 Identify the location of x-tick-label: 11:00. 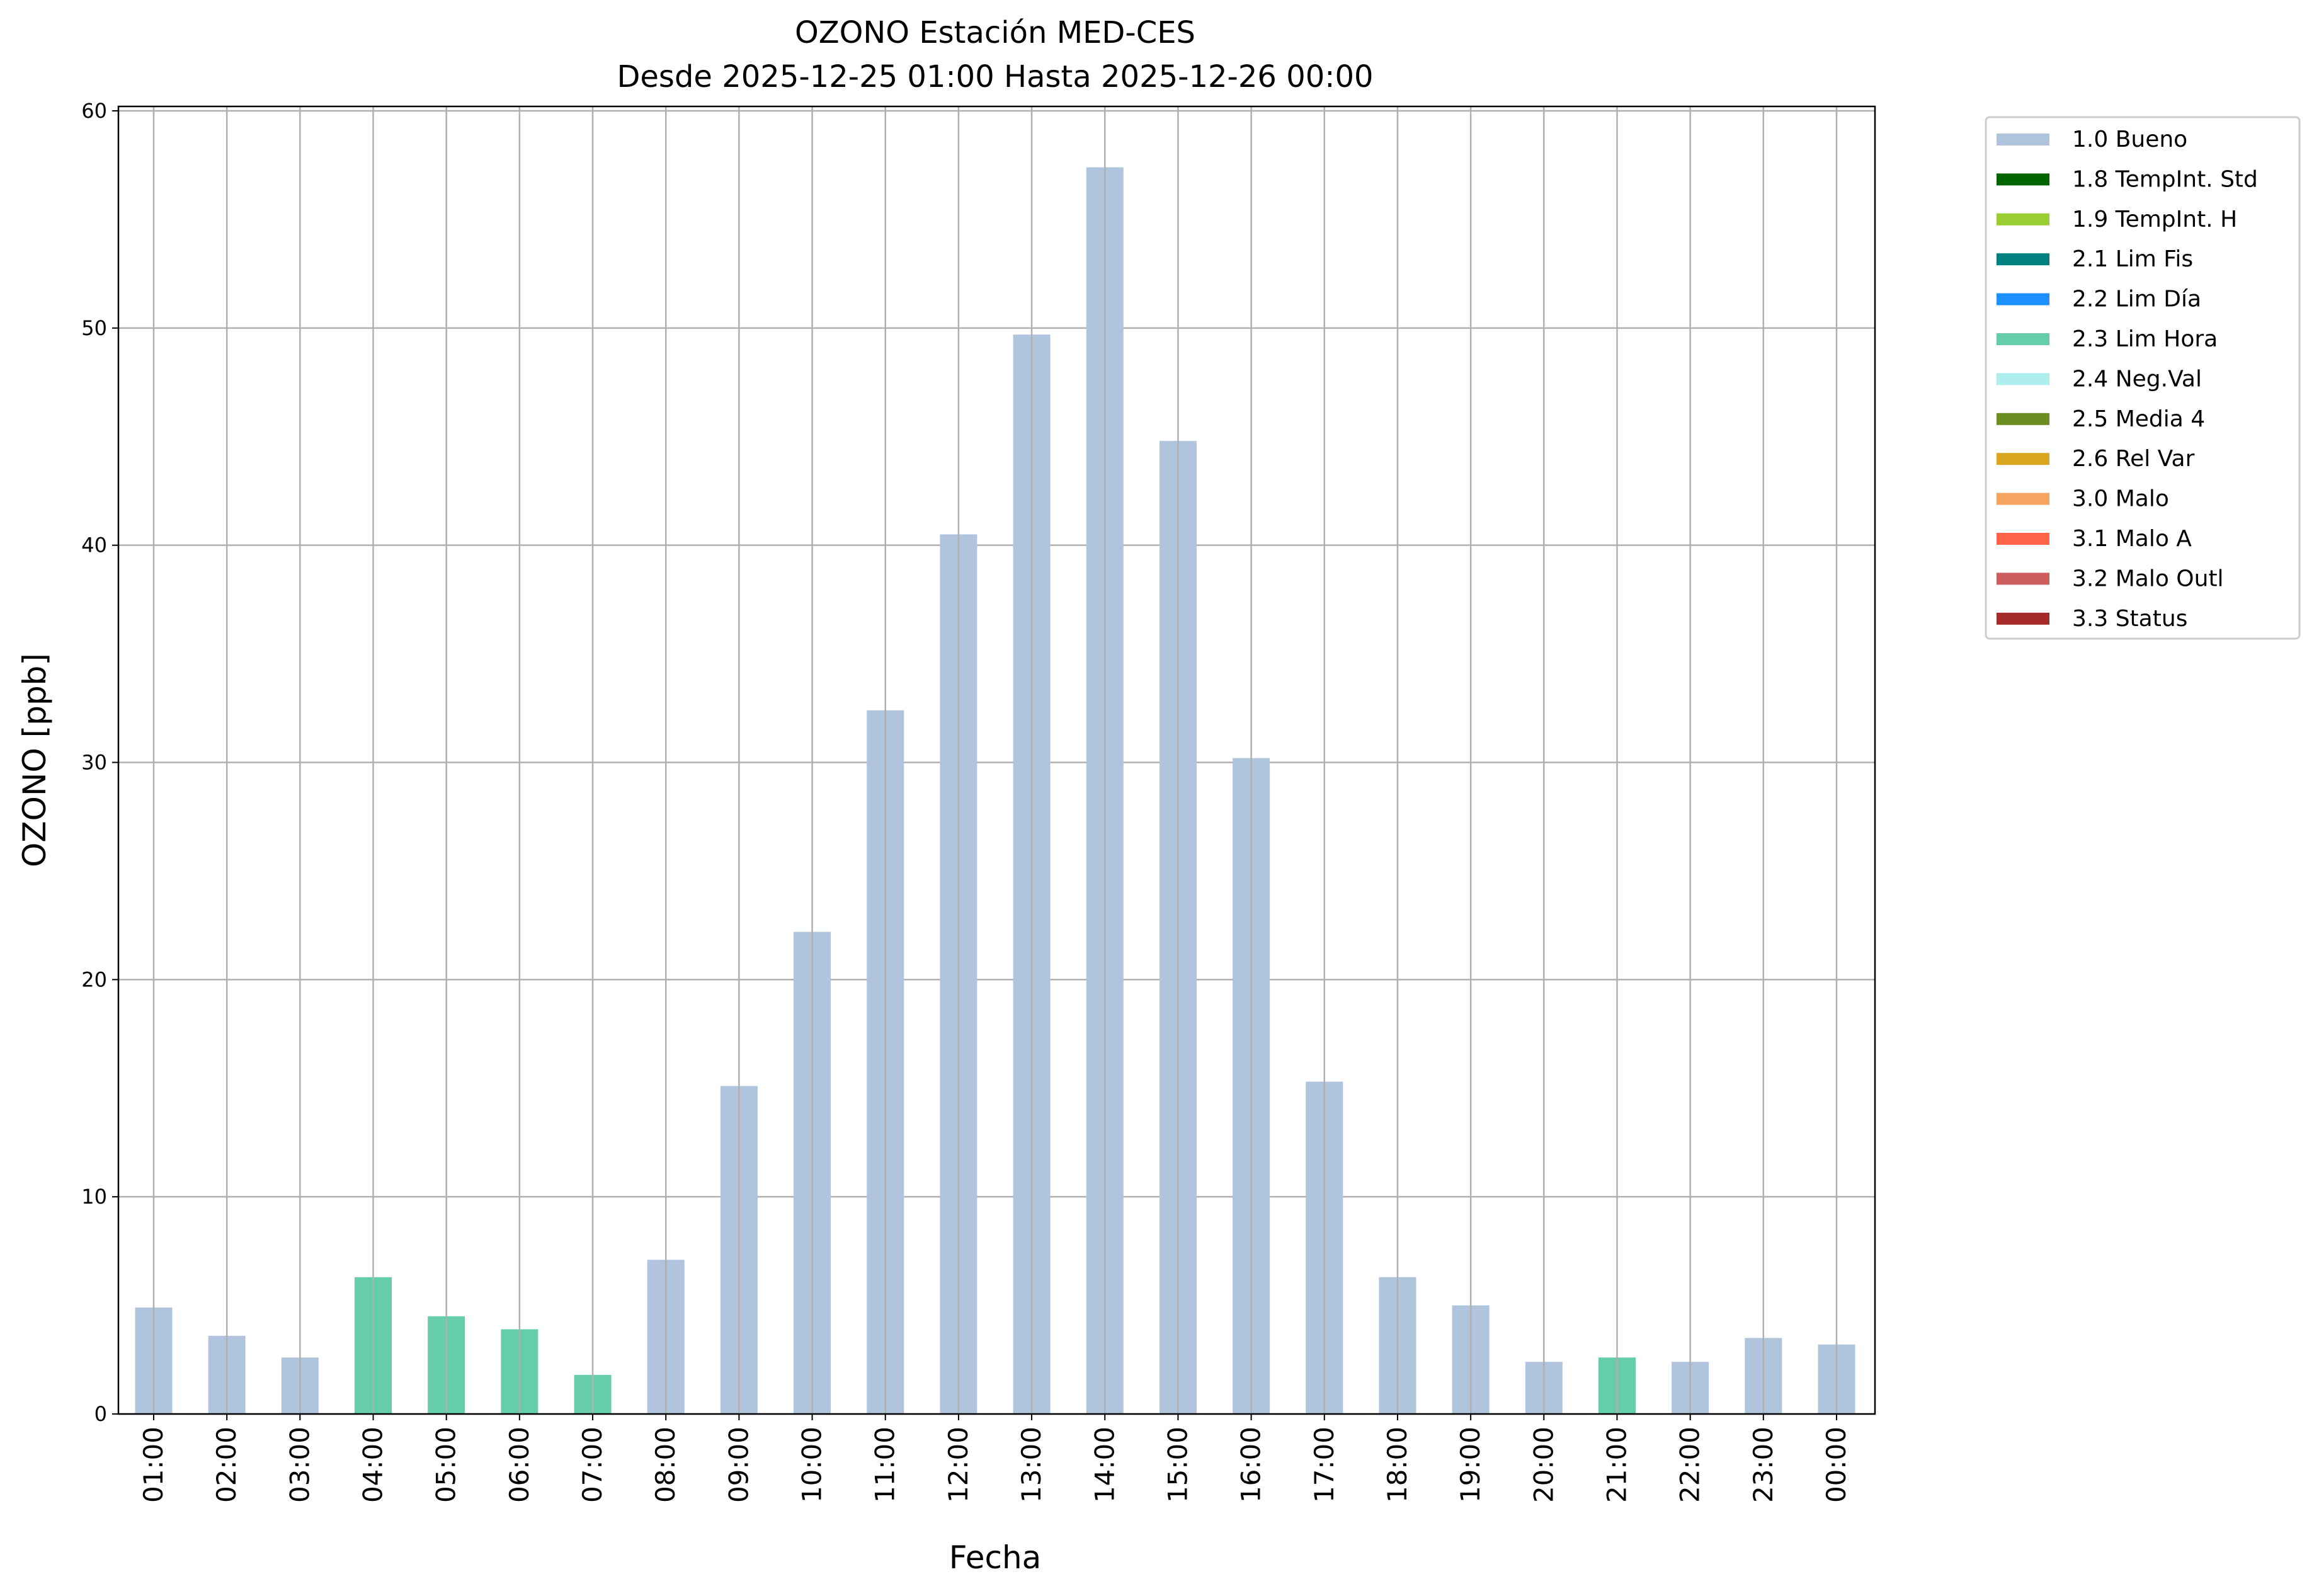
(885, 1465).